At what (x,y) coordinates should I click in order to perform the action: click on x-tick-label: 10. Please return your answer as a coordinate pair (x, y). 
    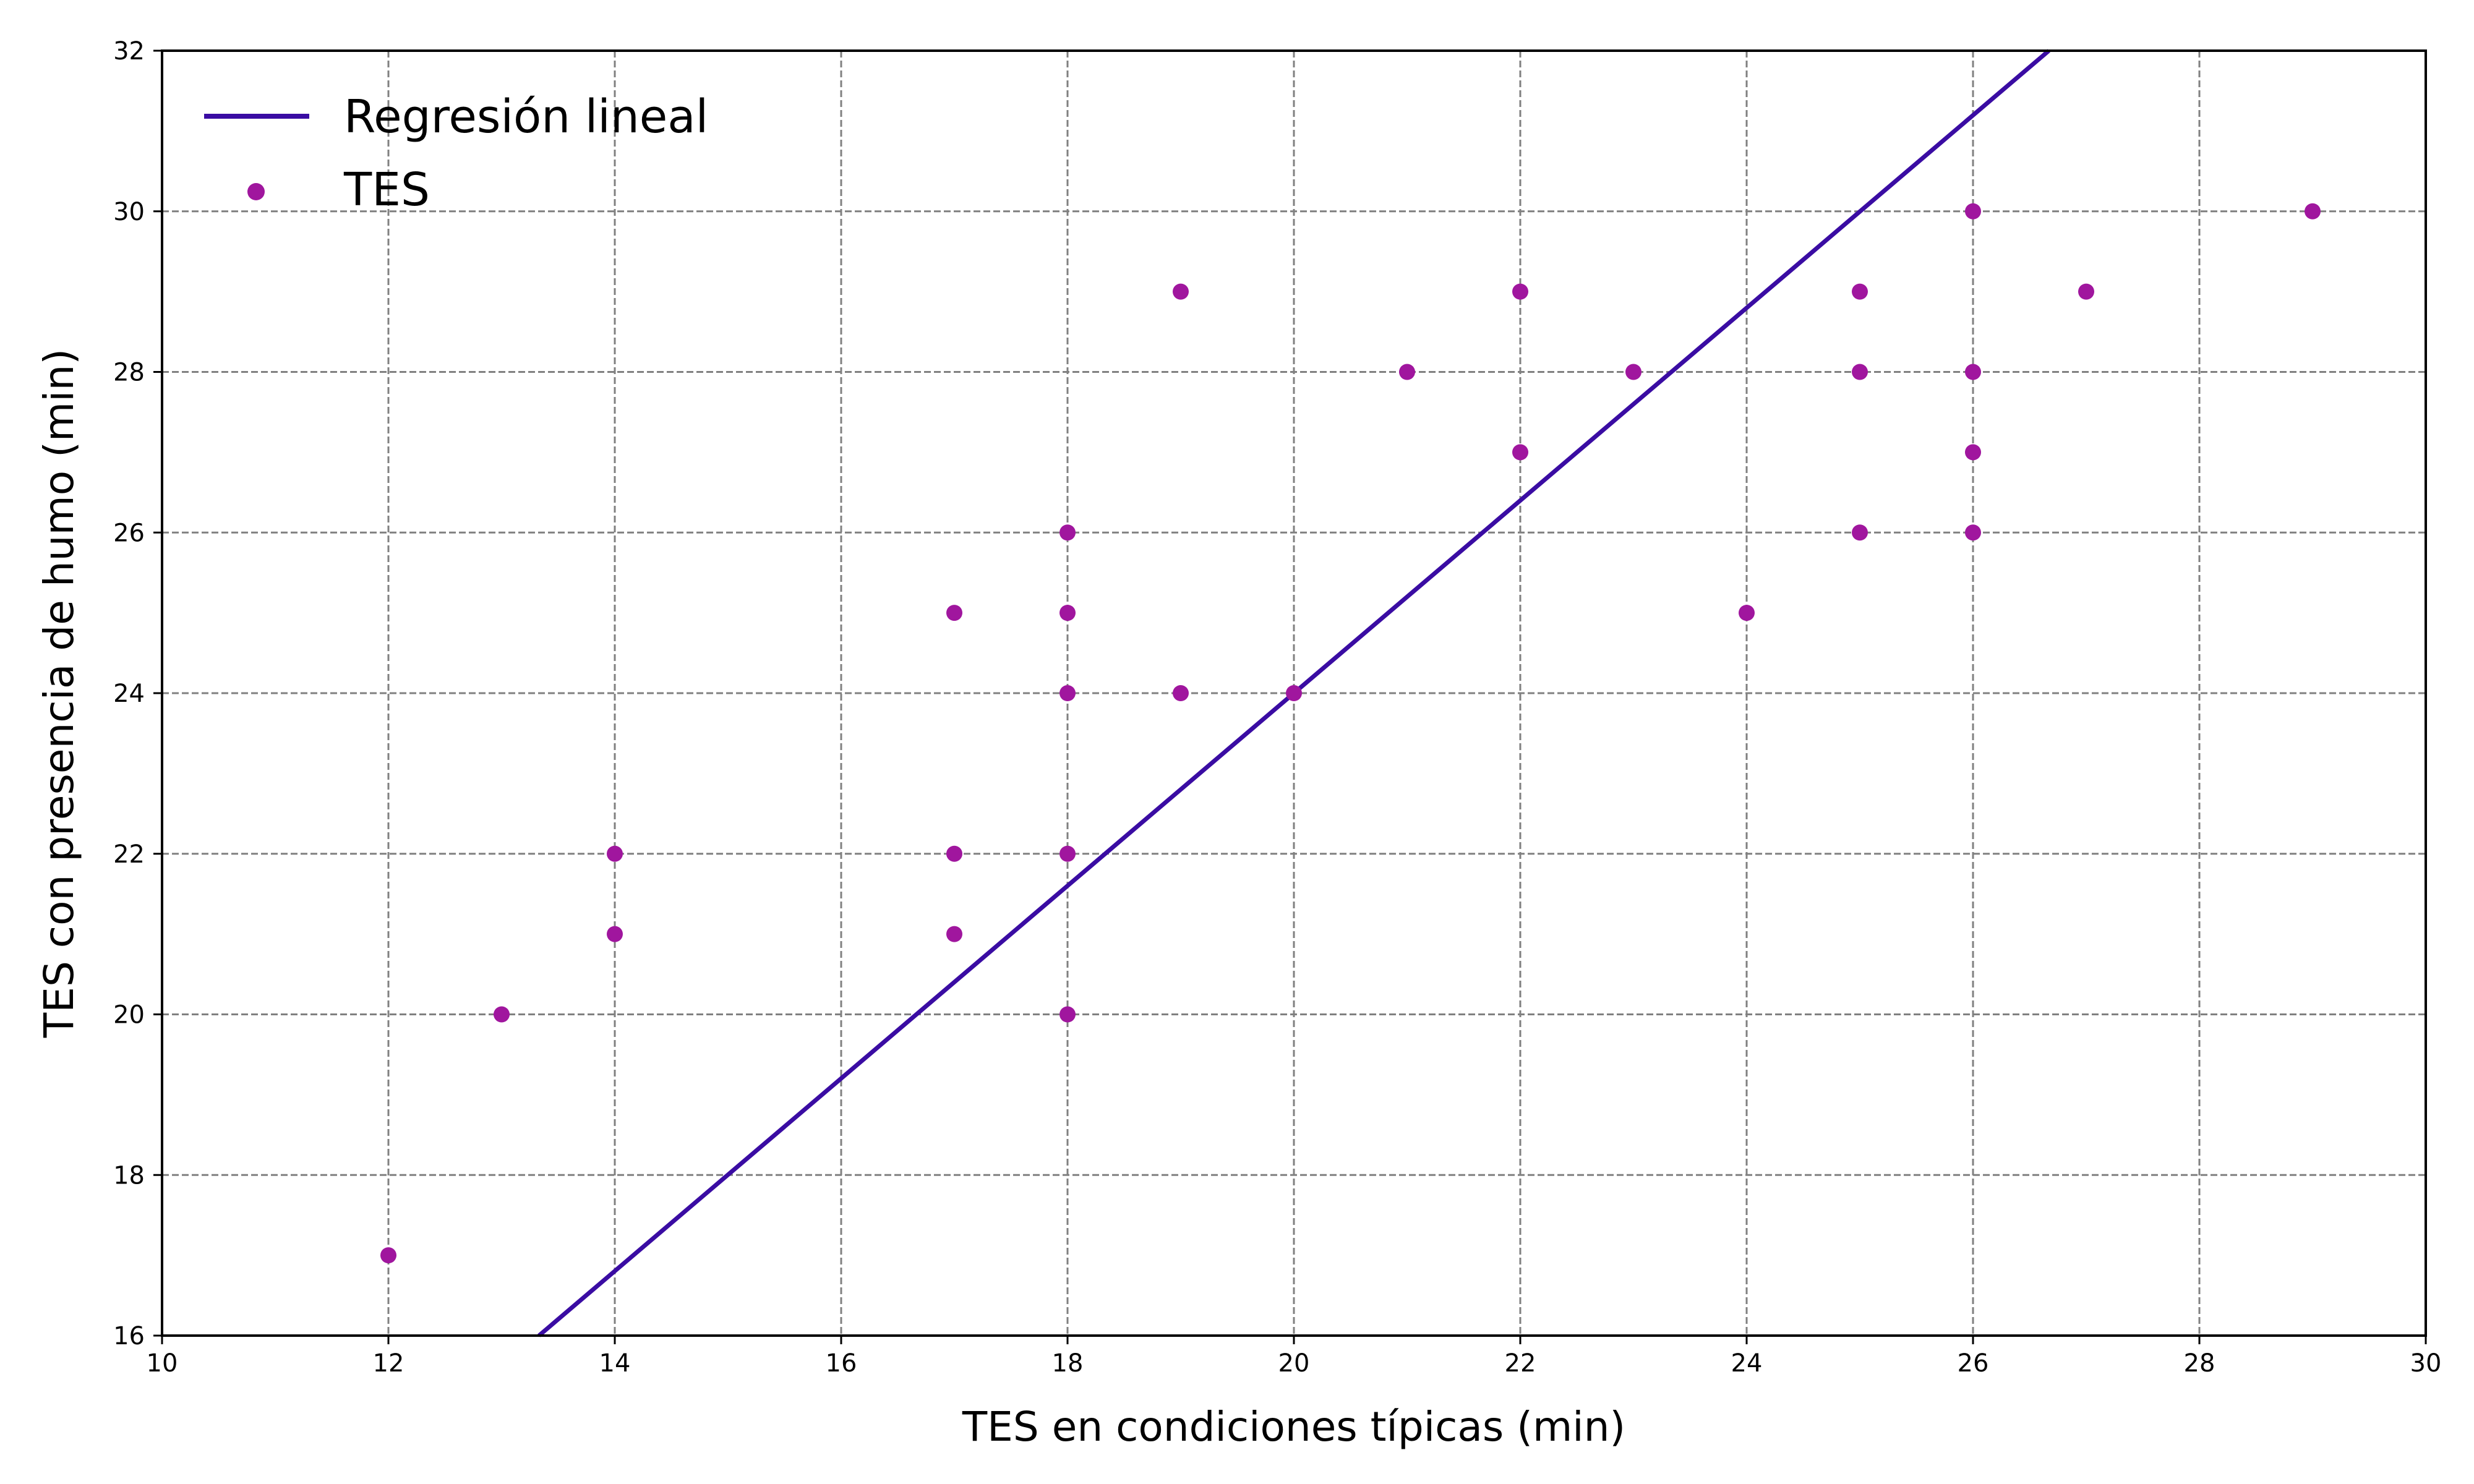
    Looking at the image, I should click on (163, 1363).